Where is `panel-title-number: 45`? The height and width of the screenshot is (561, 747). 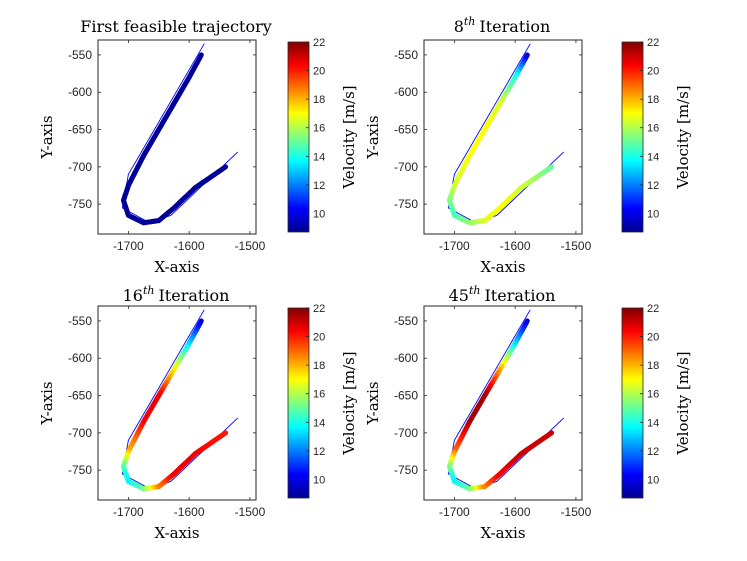 panel-title-number: 45 is located at coordinates (459, 295).